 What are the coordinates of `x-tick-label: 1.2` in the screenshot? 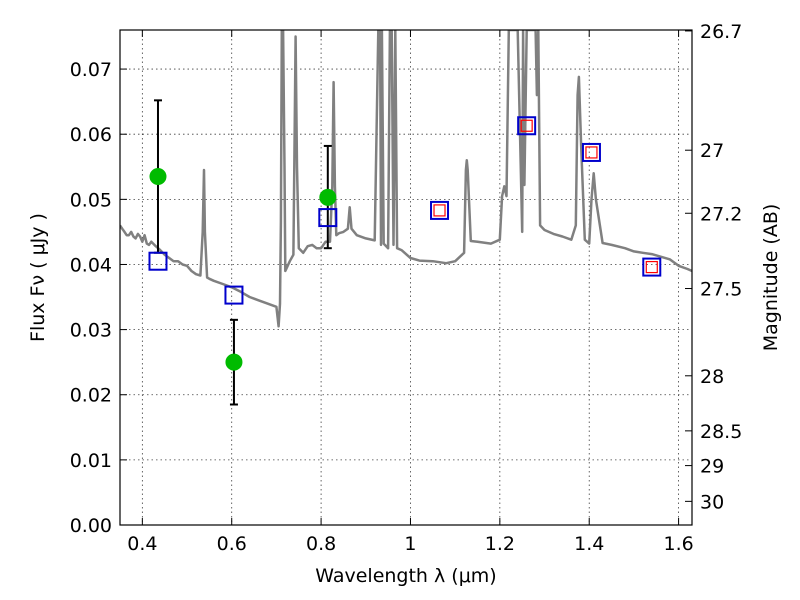 It's located at (500, 544).